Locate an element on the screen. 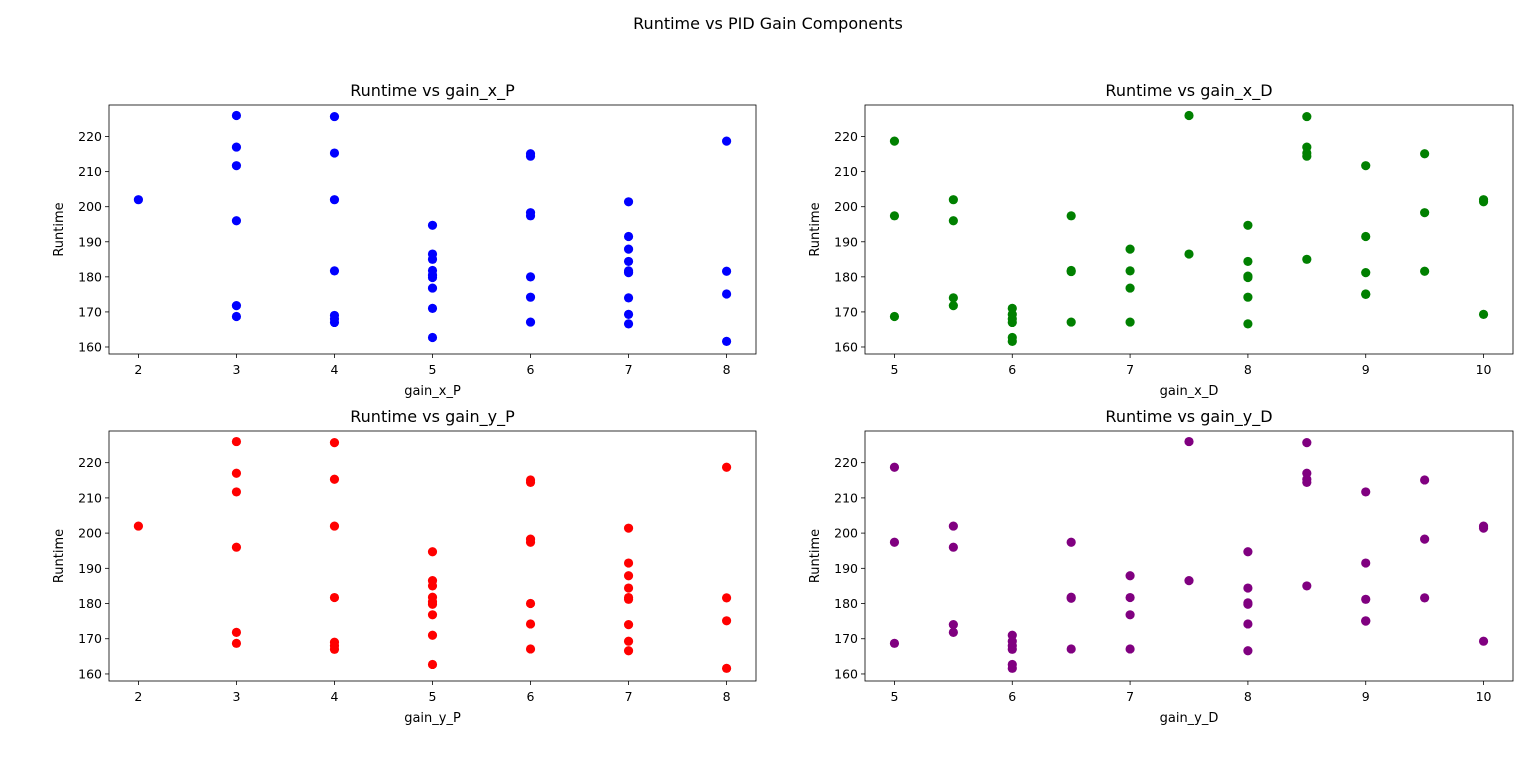 This screenshot has height=759, width=1536. subplot-title: Runtime vs gain_x_P is located at coordinates (432, 91).